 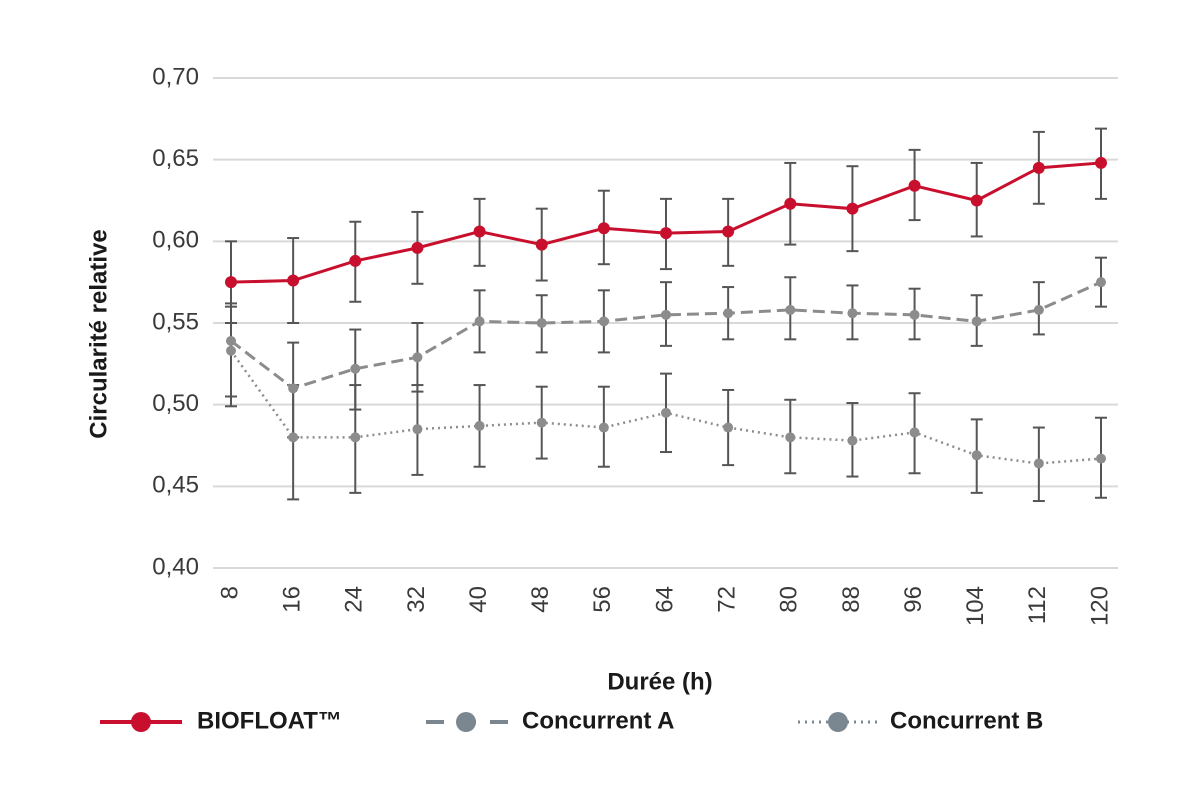 I want to click on x-tick-label: 80, so click(x=789, y=599).